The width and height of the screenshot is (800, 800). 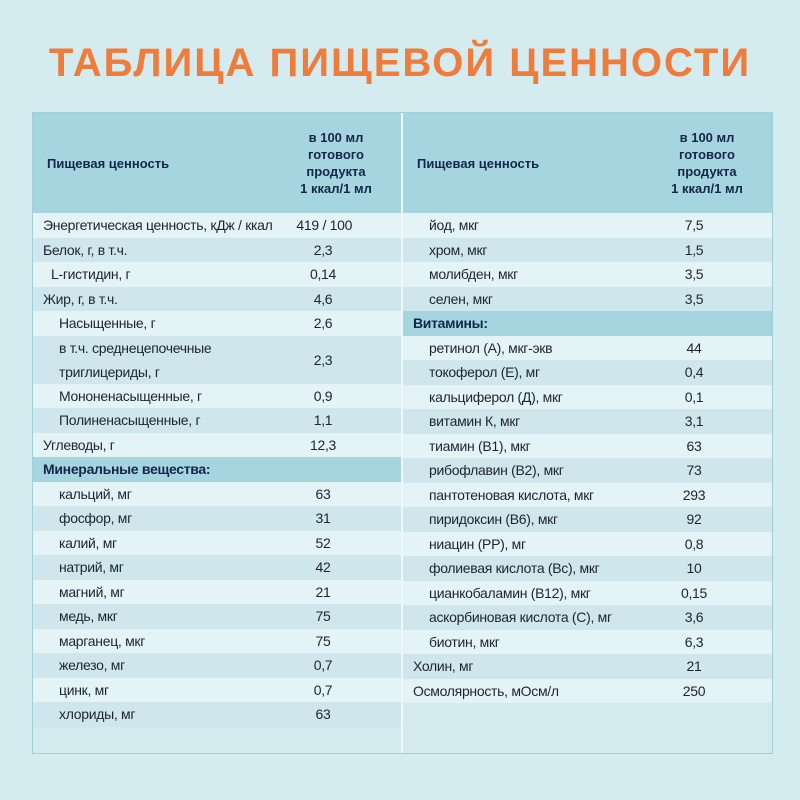 I want to click on table-row: Белок, г, в т.ч. 2,3, so click(x=217, y=249).